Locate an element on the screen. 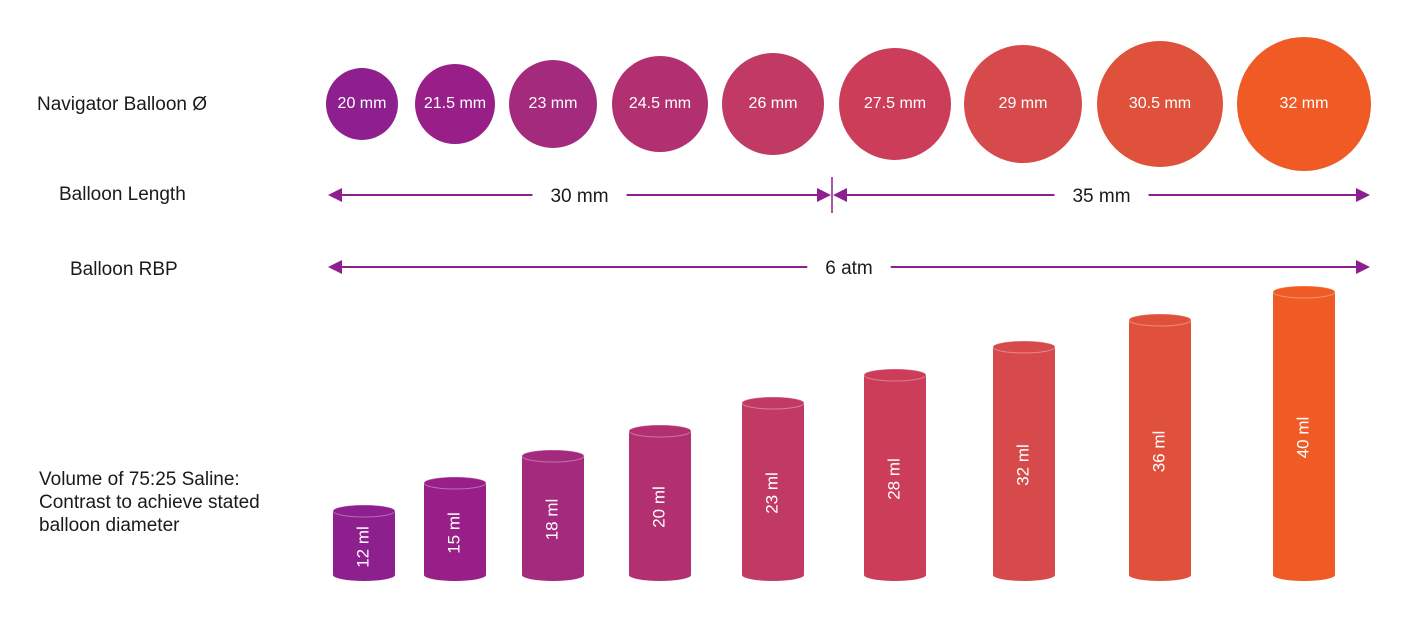 Image resolution: width=1408 pixels, height=617 pixels. length-segment-1-label: 30 mm is located at coordinates (579, 196).